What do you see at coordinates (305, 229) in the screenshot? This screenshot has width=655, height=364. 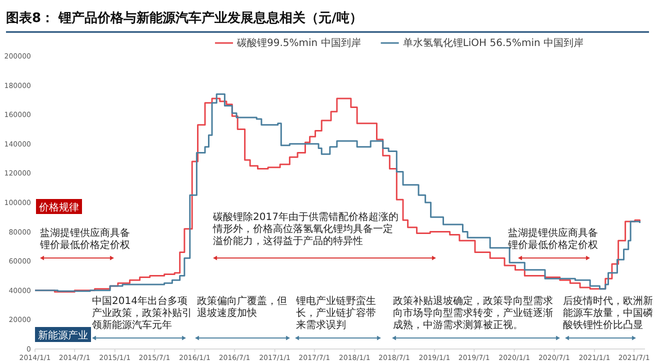 I see `annotation: 碳酸锂除2017年由于供需错配价格超涨的情形外，价格高位落氢氧化锂均具备一定溢价能力，这得益于产品的特异性` at bounding box center [305, 229].